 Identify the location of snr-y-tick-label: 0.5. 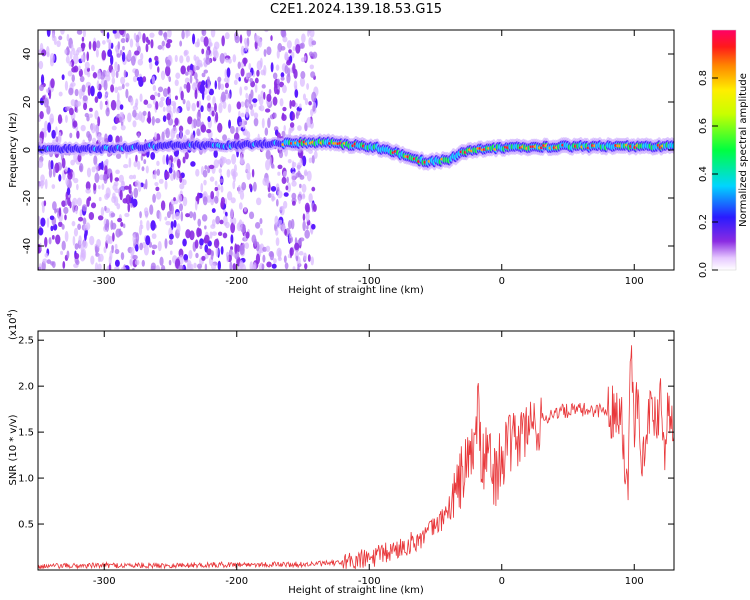
(26, 525).